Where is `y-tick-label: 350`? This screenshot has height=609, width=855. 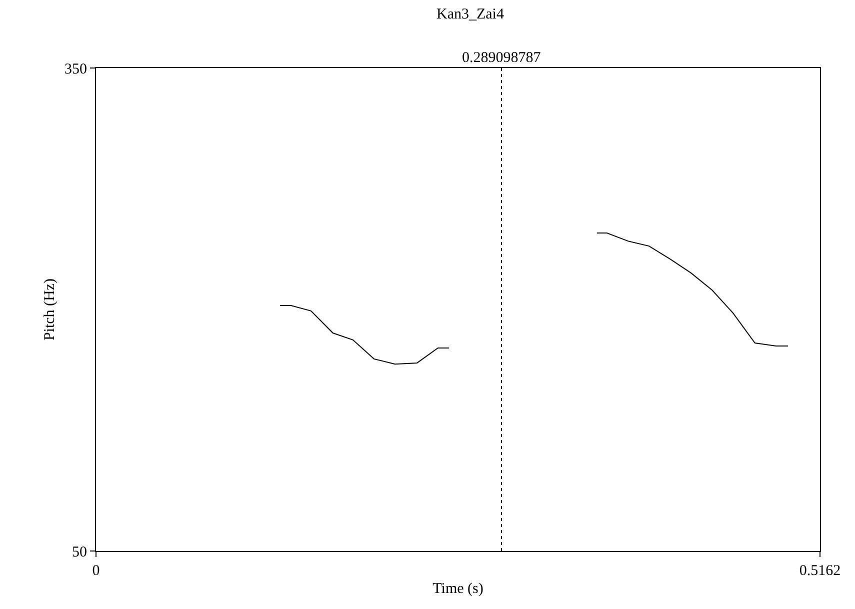 y-tick-label: 350 is located at coordinates (75, 69).